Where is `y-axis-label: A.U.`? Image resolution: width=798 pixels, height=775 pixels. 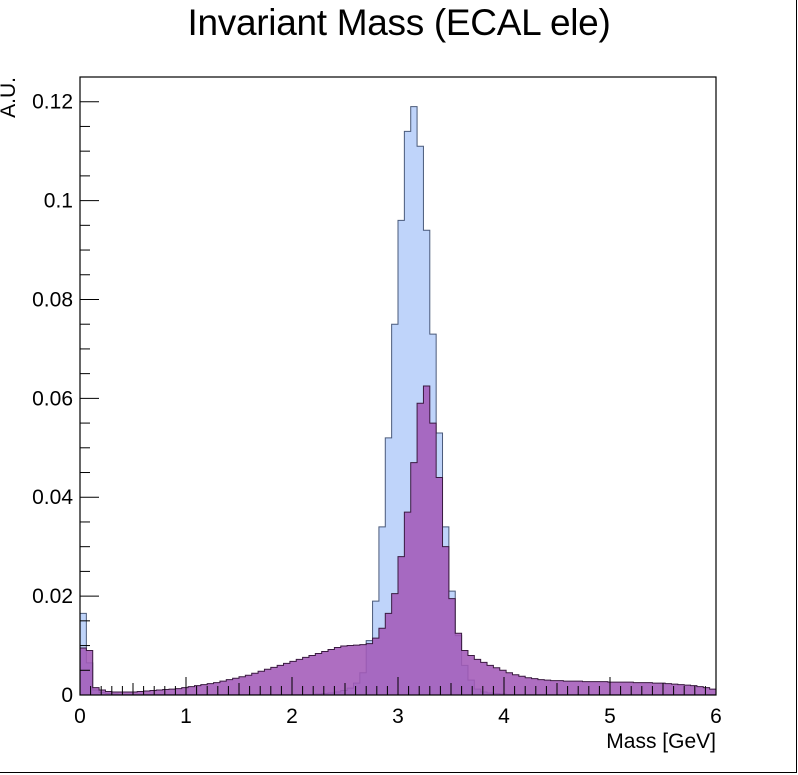
y-axis-label: A.U. is located at coordinates (10, 97).